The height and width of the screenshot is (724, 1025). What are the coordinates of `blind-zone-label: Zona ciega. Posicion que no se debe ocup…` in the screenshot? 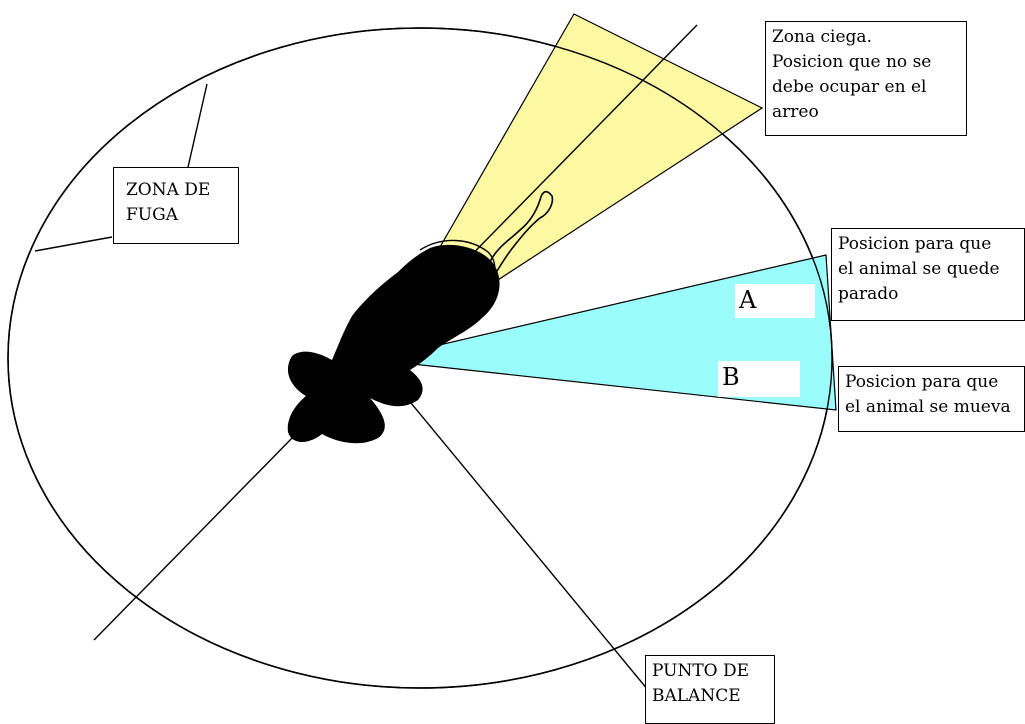 It's located at (866, 78).